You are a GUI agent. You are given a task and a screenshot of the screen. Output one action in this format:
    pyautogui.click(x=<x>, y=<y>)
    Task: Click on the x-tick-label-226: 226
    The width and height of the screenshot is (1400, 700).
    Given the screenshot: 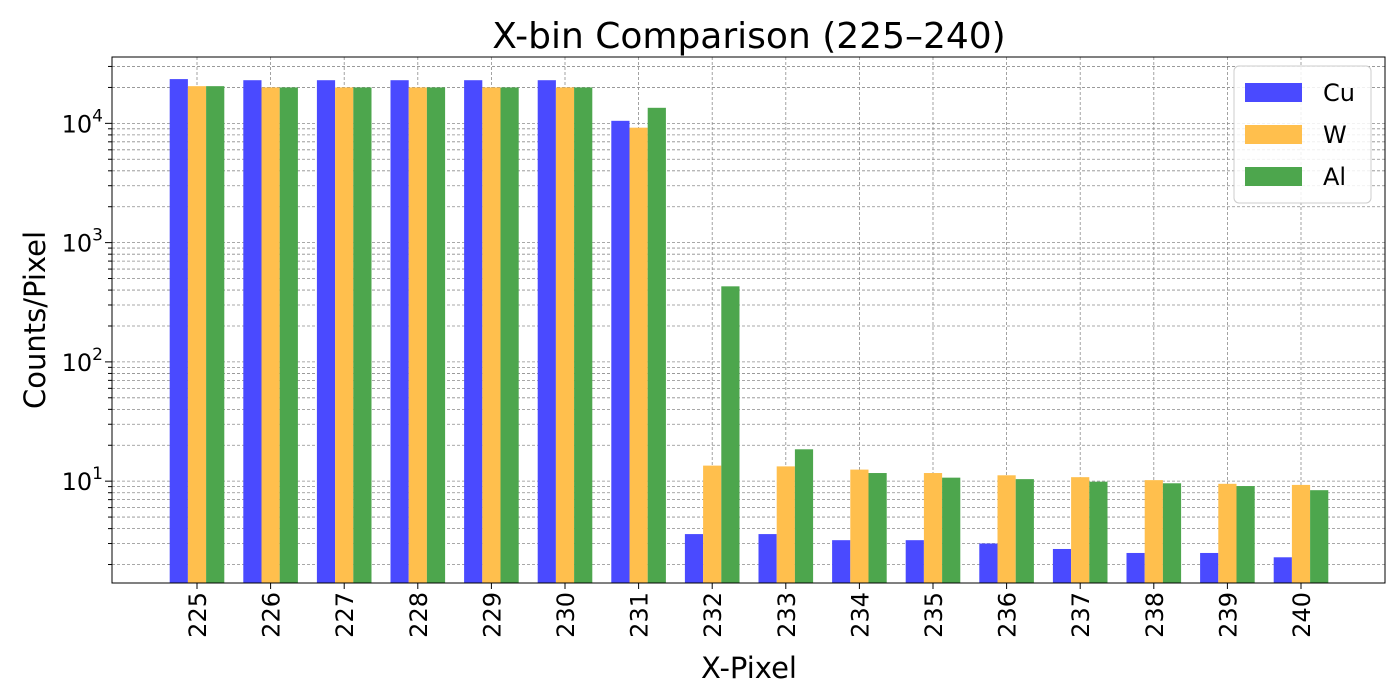 What is the action you would take?
    pyautogui.click(x=272, y=615)
    